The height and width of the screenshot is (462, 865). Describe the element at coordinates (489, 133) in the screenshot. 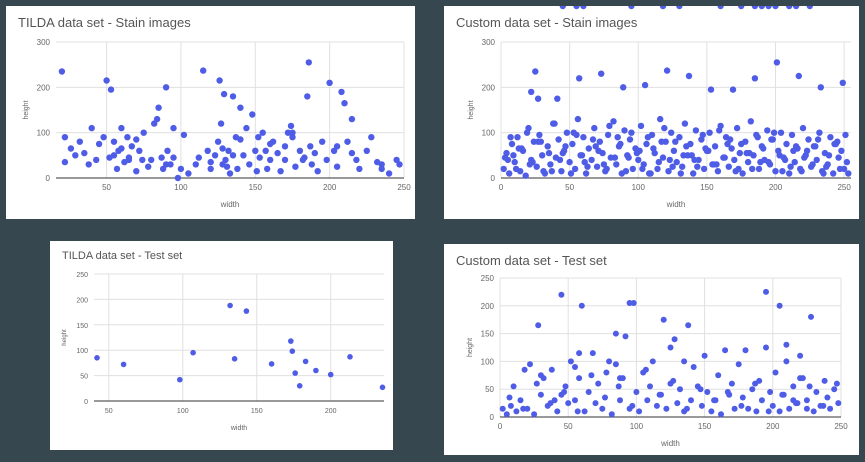

I see `y-tick-label: 100` at that location.